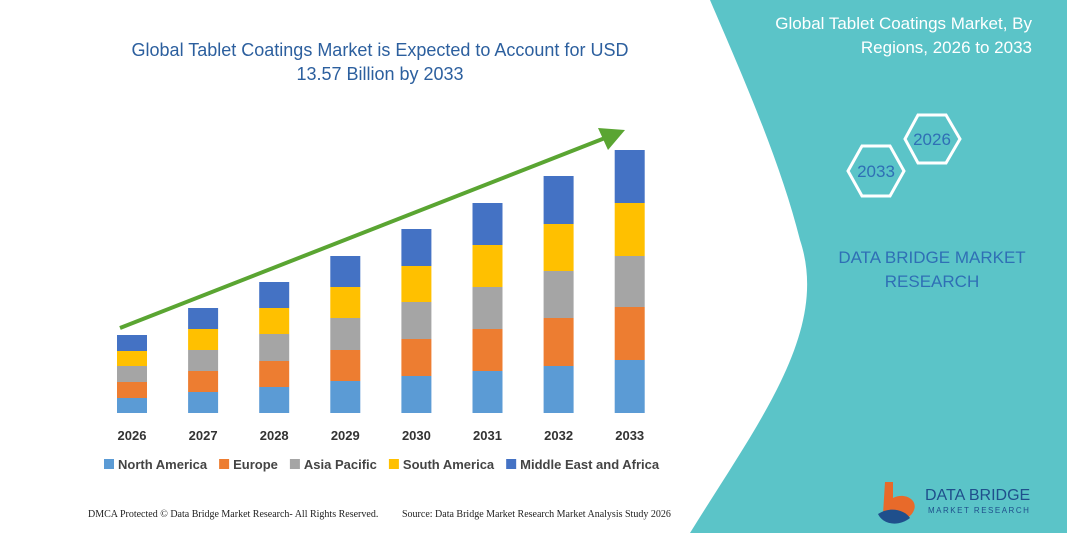  I want to click on hex-label: 2026, so click(932, 139).